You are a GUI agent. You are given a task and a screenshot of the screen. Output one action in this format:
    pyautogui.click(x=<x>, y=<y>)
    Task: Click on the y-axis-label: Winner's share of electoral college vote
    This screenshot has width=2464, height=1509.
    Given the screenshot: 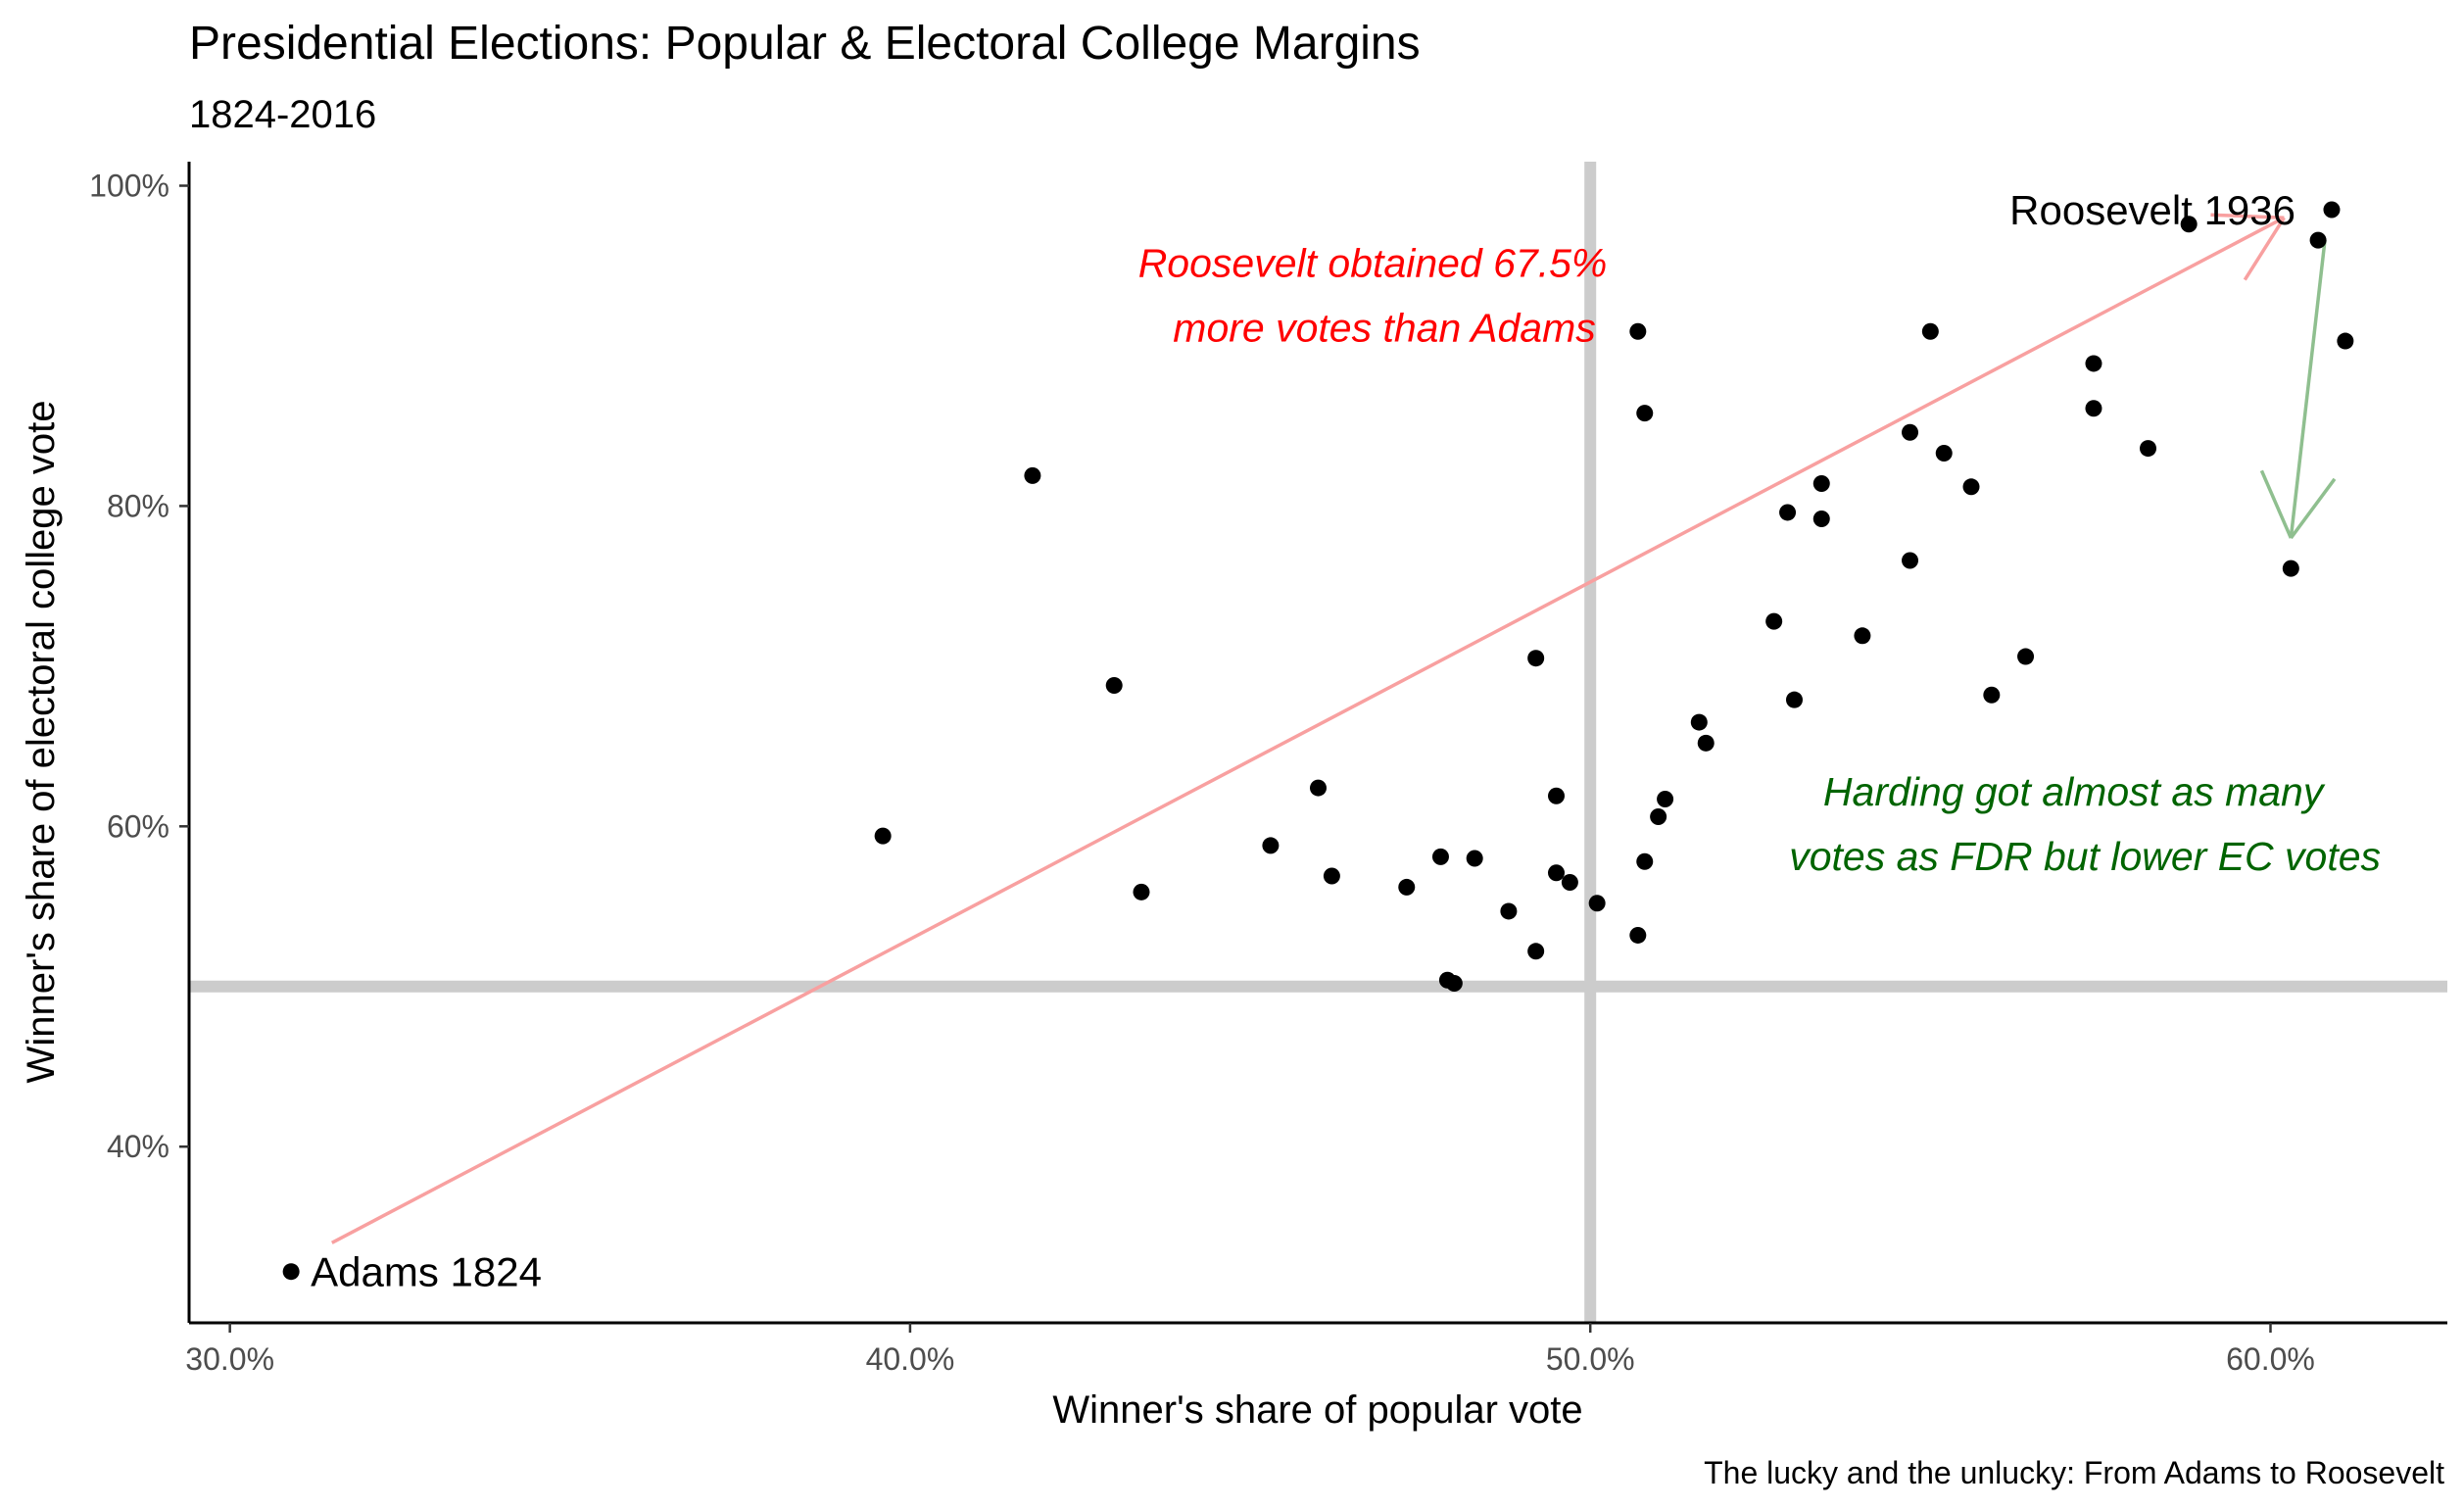 What is the action you would take?
    pyautogui.click(x=42, y=742)
    